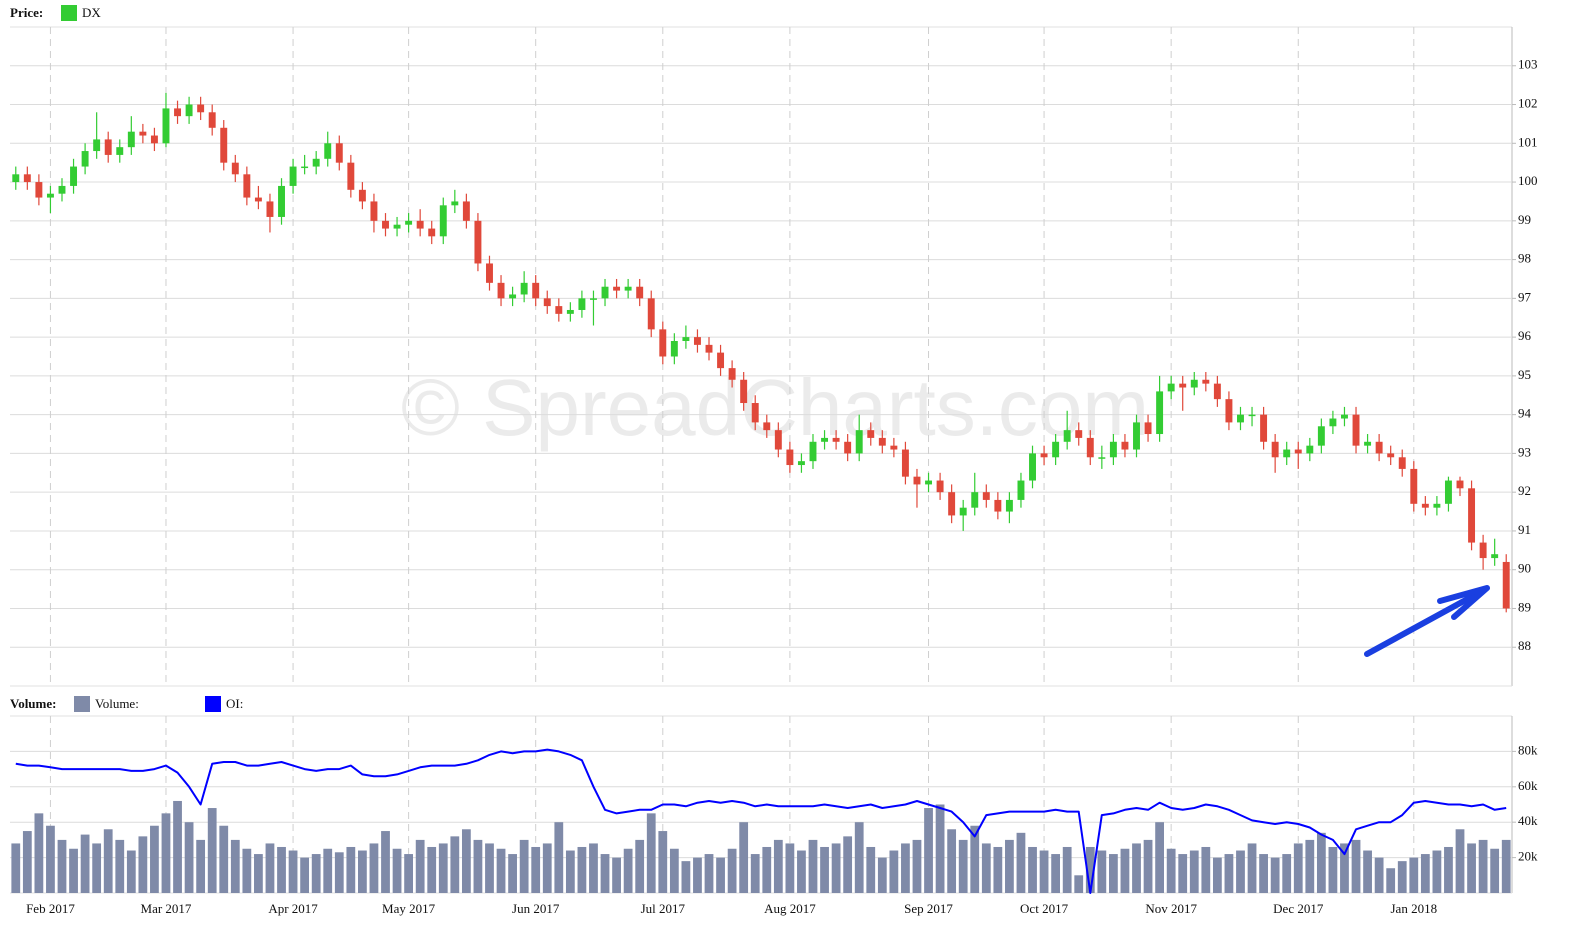 The height and width of the screenshot is (943, 1570). What do you see at coordinates (1528, 820) in the screenshot?
I see `y-tick-label: 40k` at bounding box center [1528, 820].